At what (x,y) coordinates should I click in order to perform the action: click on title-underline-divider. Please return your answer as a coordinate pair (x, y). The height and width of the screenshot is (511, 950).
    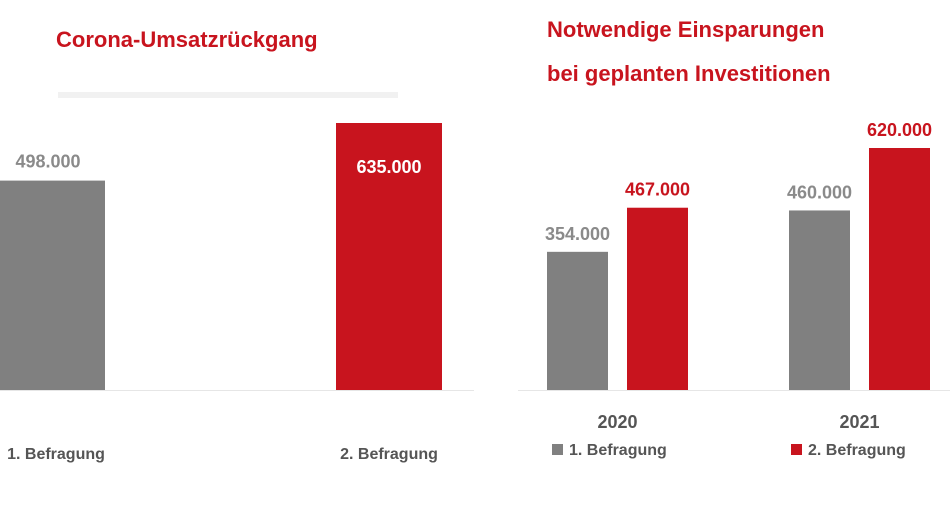
    Looking at the image, I should click on (228, 95).